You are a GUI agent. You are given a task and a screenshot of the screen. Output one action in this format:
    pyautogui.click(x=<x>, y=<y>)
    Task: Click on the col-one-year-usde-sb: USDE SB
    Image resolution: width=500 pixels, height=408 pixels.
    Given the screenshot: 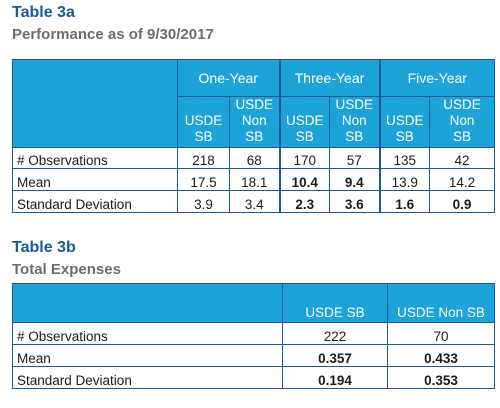 What is the action you would take?
    pyautogui.click(x=203, y=122)
    